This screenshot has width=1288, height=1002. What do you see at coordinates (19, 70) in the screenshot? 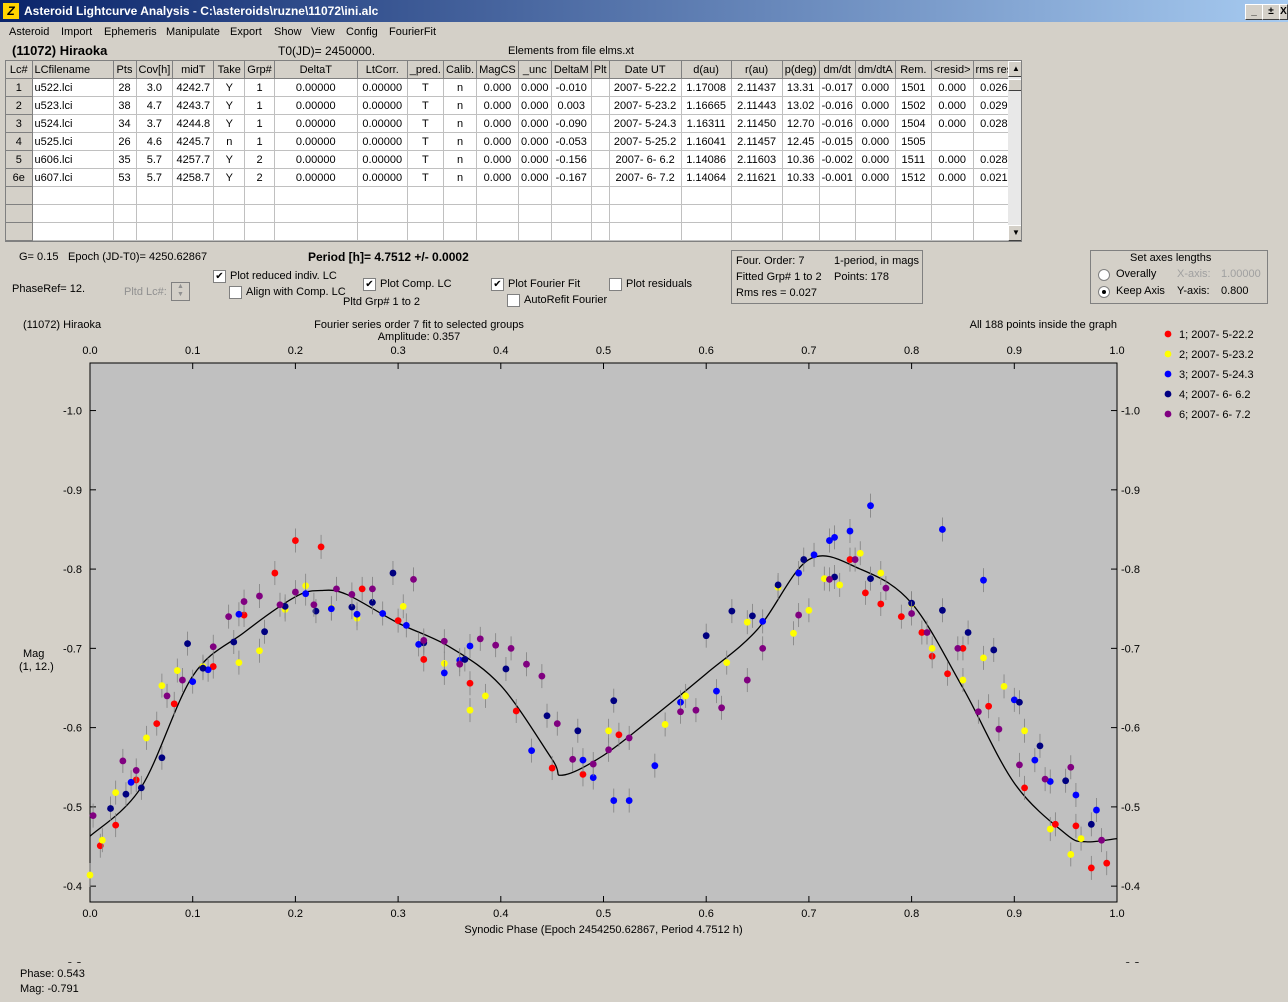
I see `column-header: Lc#` at bounding box center [19, 70].